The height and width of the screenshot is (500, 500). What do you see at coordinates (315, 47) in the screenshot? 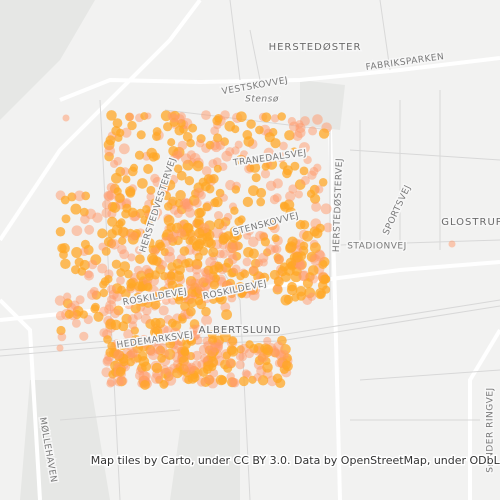
I see `place-label: HERSTEDØSTER` at bounding box center [315, 47].